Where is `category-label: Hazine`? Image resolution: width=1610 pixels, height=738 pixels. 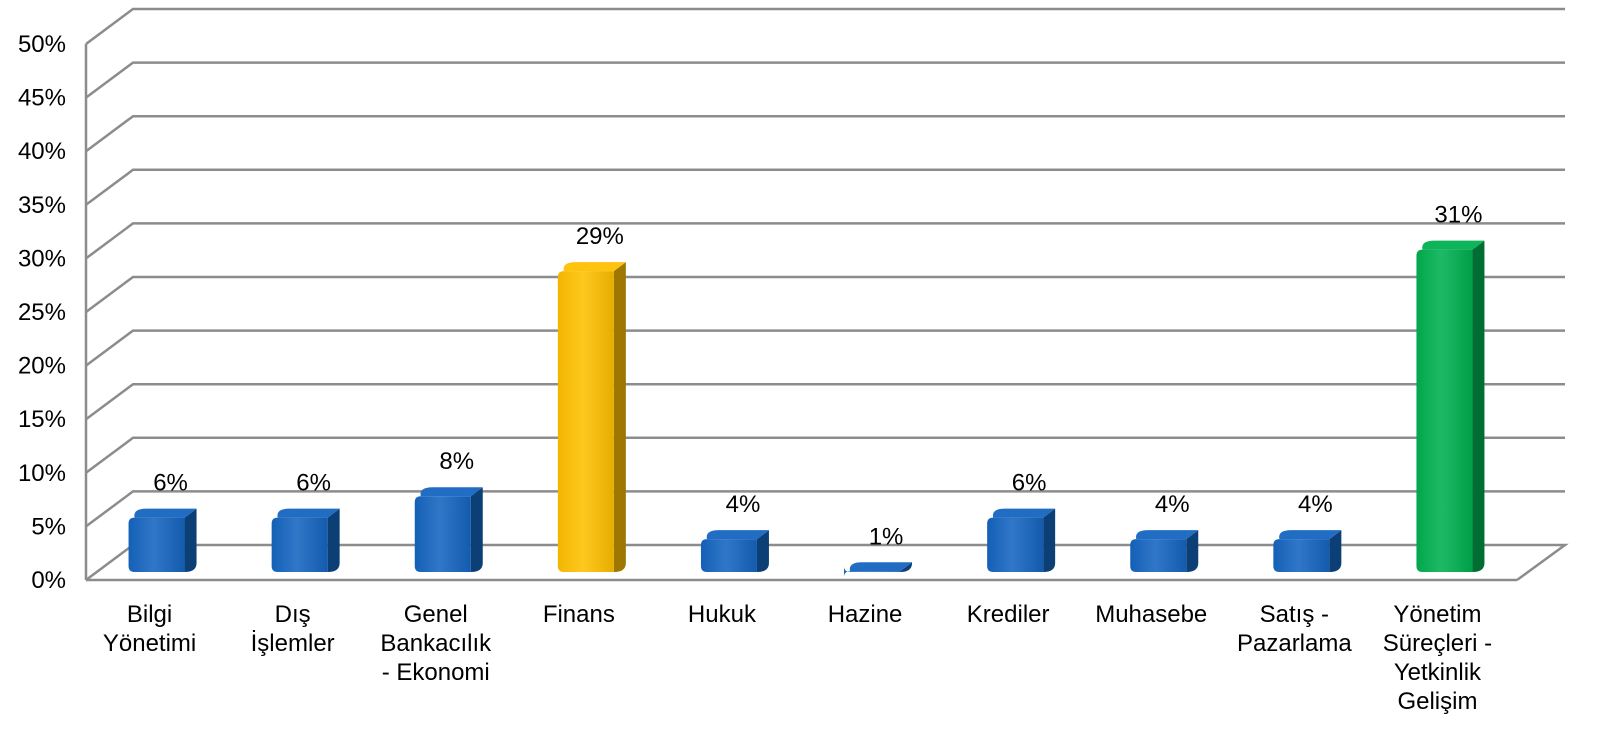 category-label: Hazine is located at coordinates (865, 614).